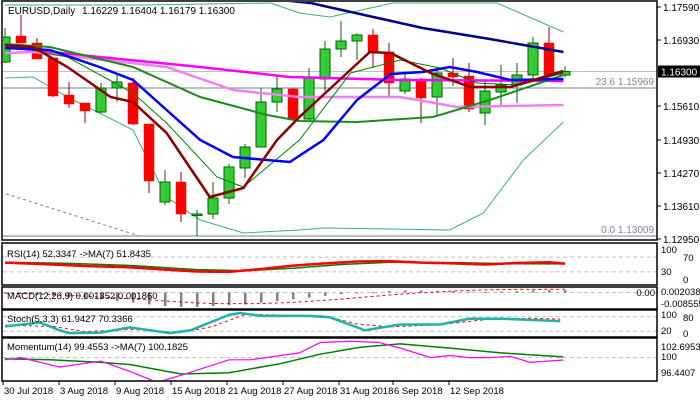  I want to click on ma-navy-line, so click(426, 28).